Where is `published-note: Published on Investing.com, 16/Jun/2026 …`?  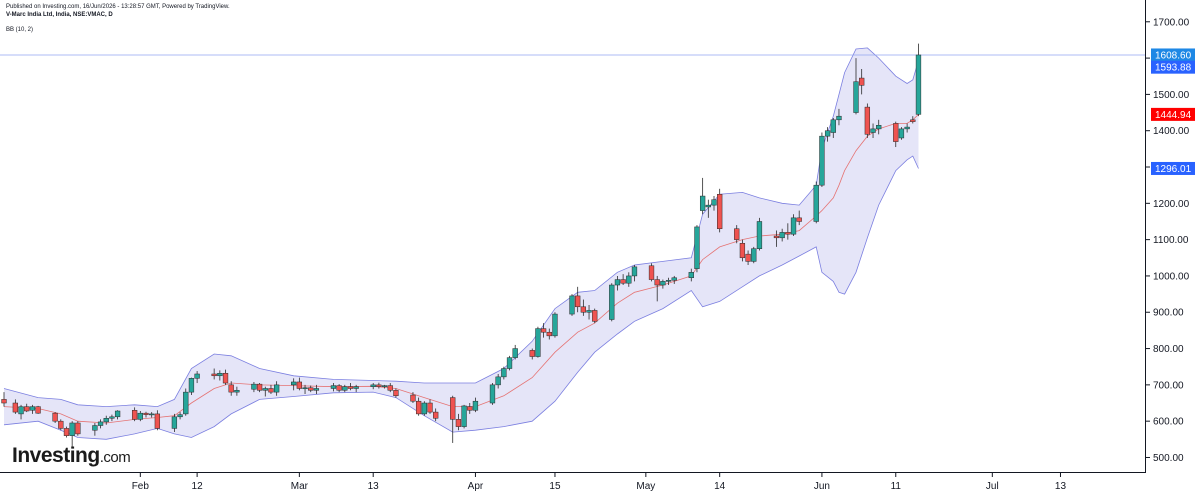
published-note: Published on Investing.com, 16/Jun/2026 … is located at coordinates (118, 7).